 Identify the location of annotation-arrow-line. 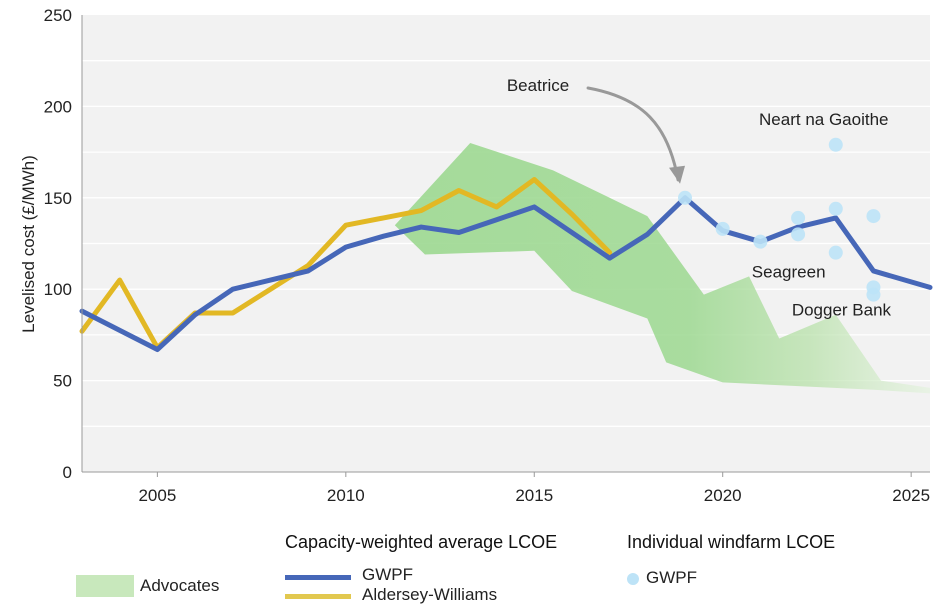
(633, 134).